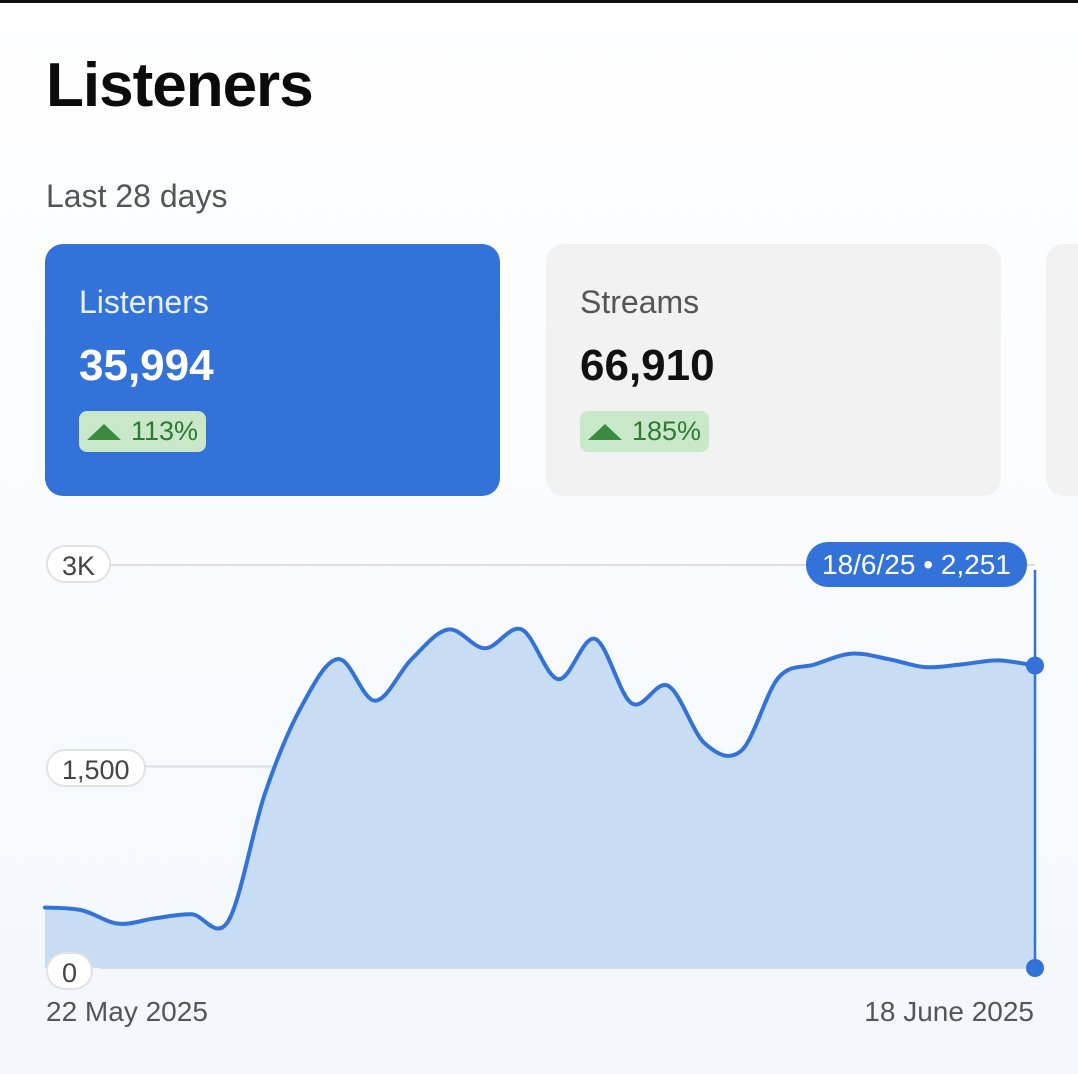  Describe the element at coordinates (916, 564) in the screenshot. I see `chart-tooltip: 18/6/25 • 2,251` at that location.